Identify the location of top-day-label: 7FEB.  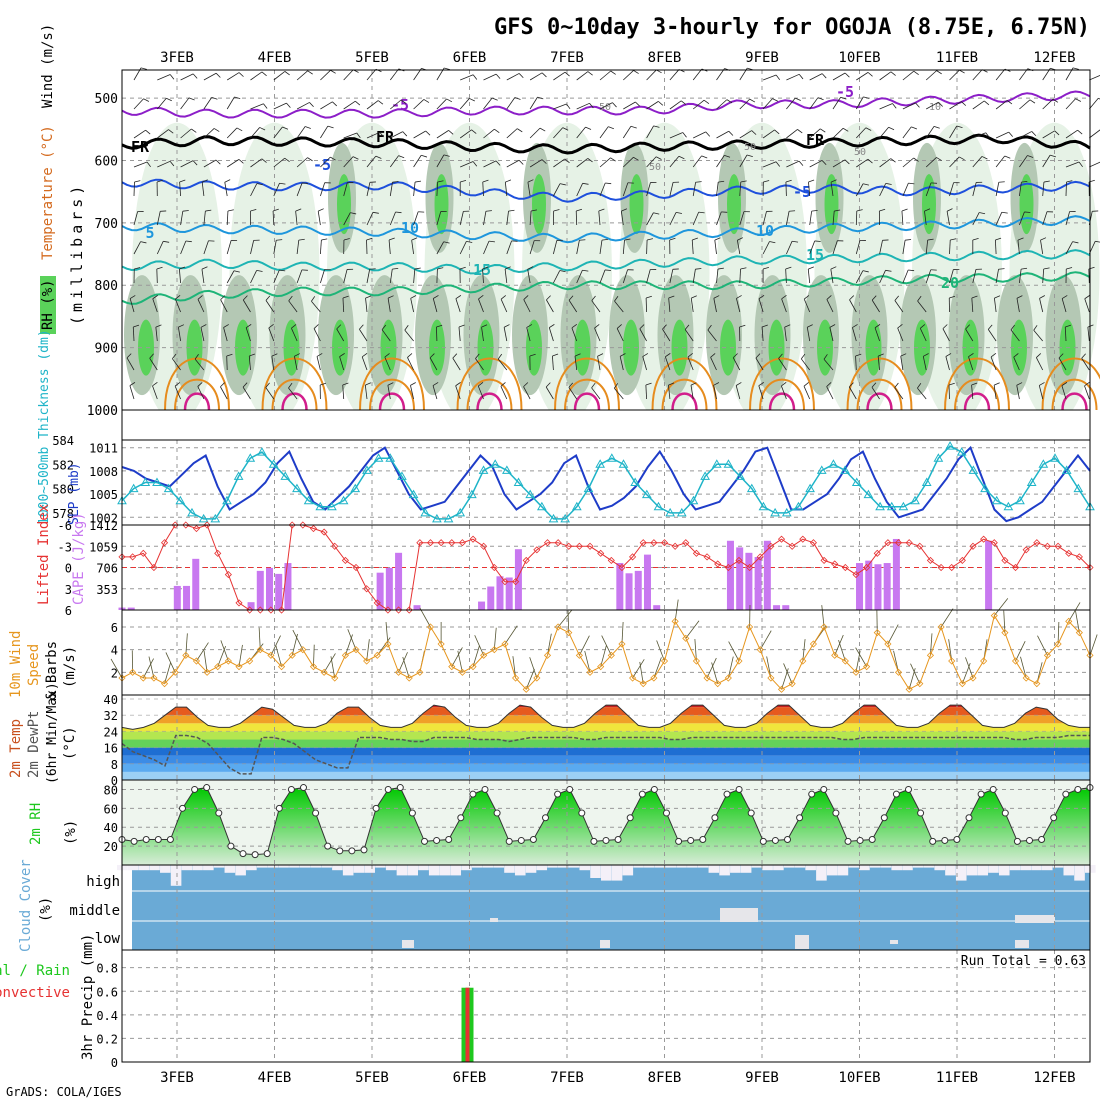
(567, 58).